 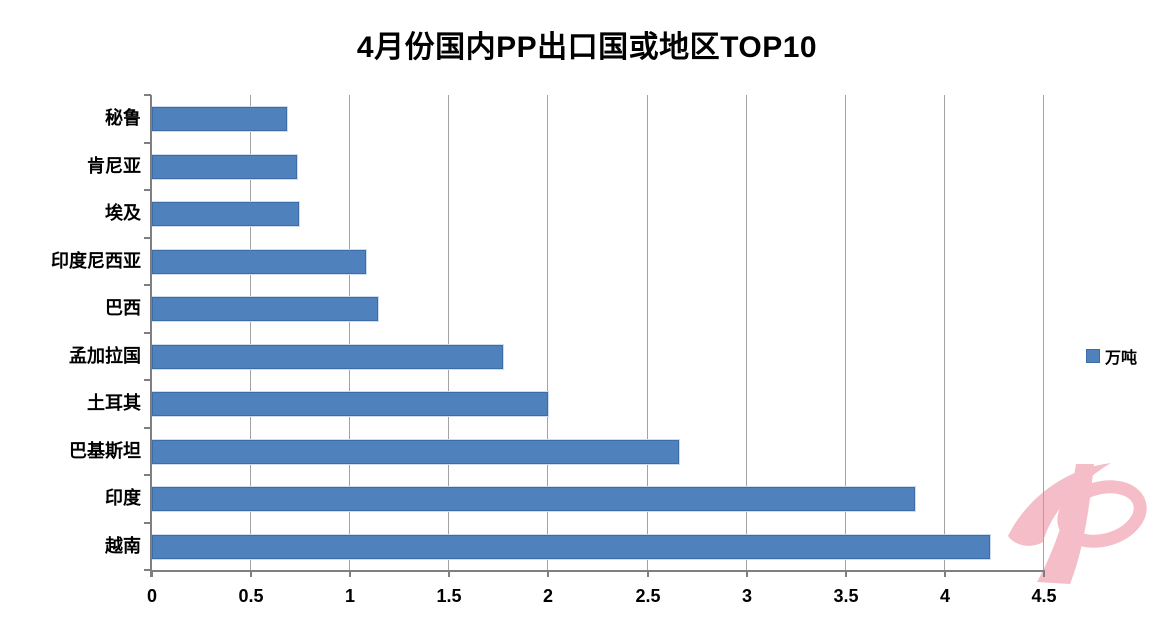 What do you see at coordinates (587, 47) in the screenshot?
I see `chart-title: 4月份国内PP出口国或地区TOP10` at bounding box center [587, 47].